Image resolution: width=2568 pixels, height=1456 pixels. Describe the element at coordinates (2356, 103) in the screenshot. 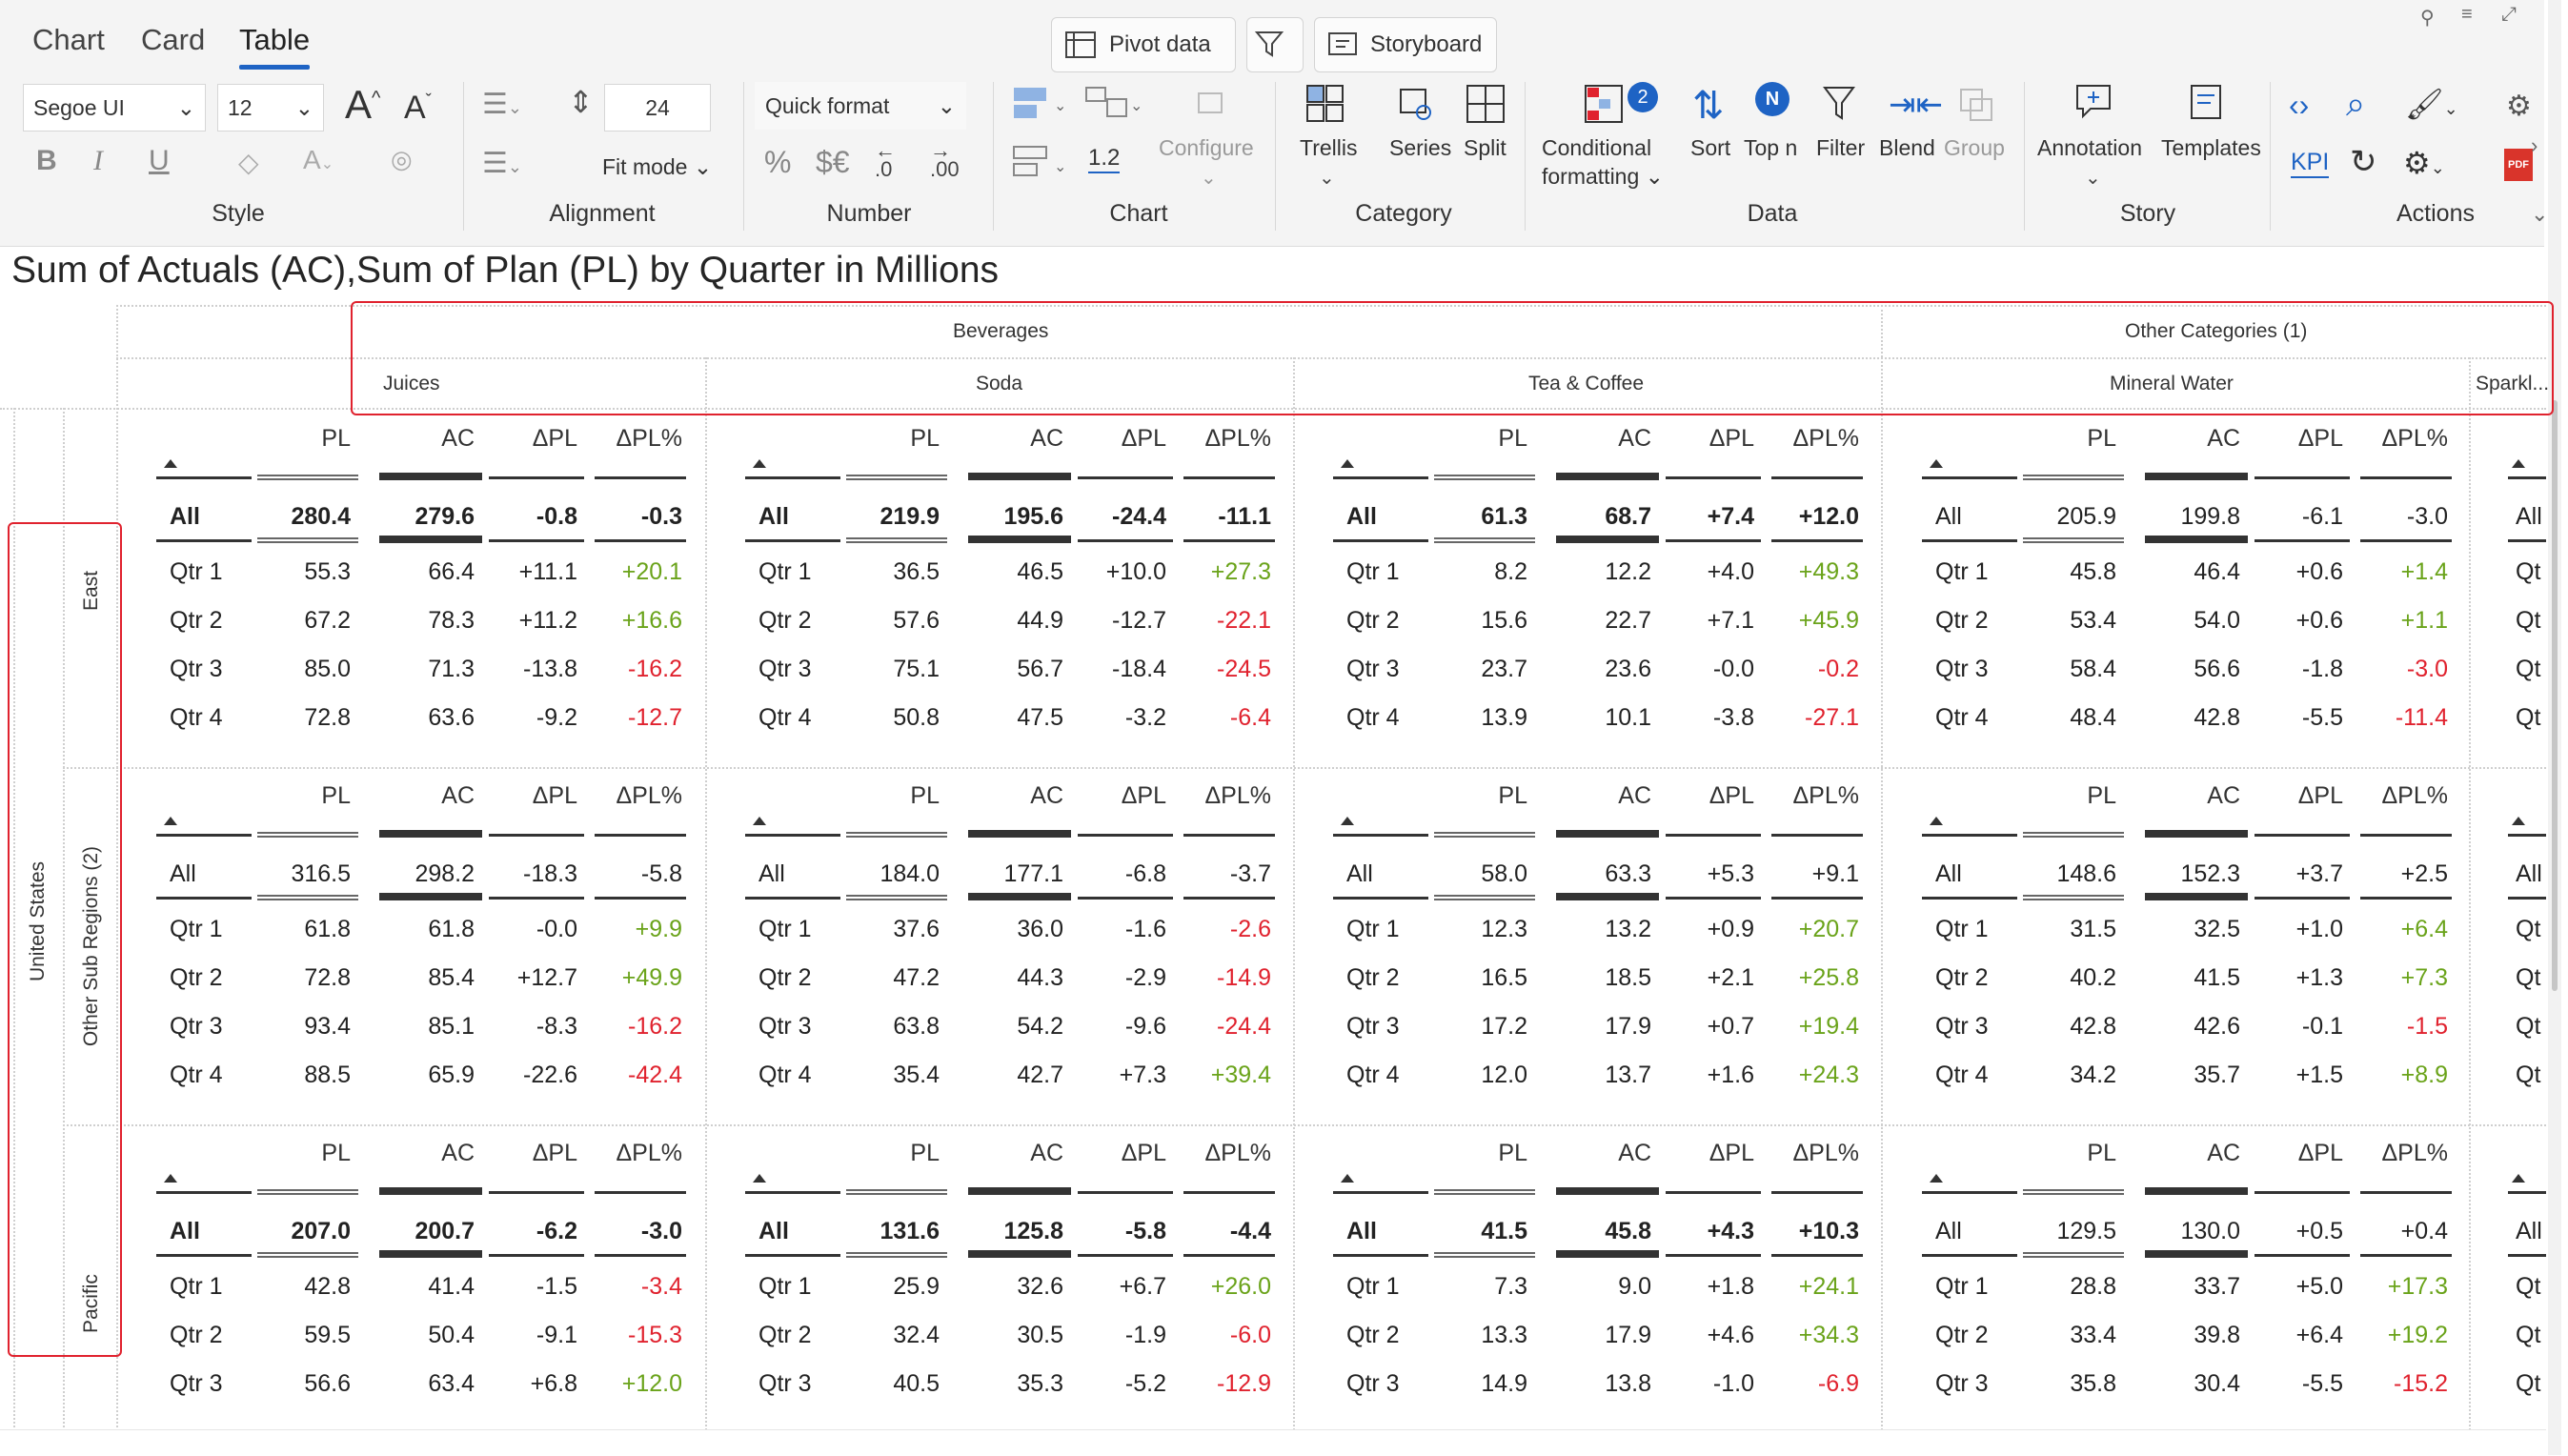

I see `search-icon: ⌕` at that location.